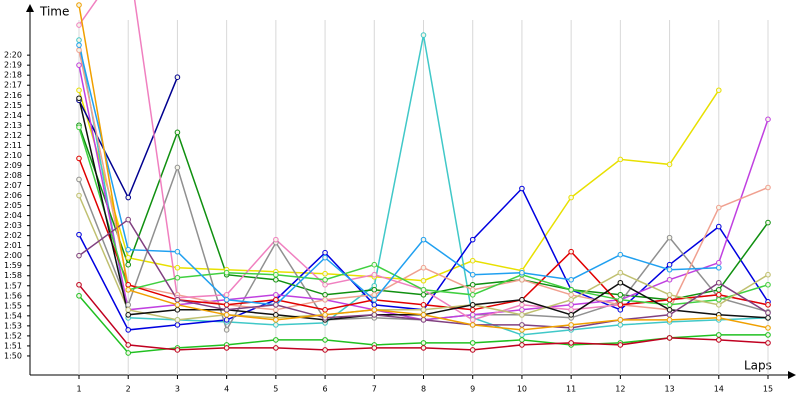 This screenshot has height=400, width=800. I want to click on y-tick-label: 2:07, so click(13, 185).